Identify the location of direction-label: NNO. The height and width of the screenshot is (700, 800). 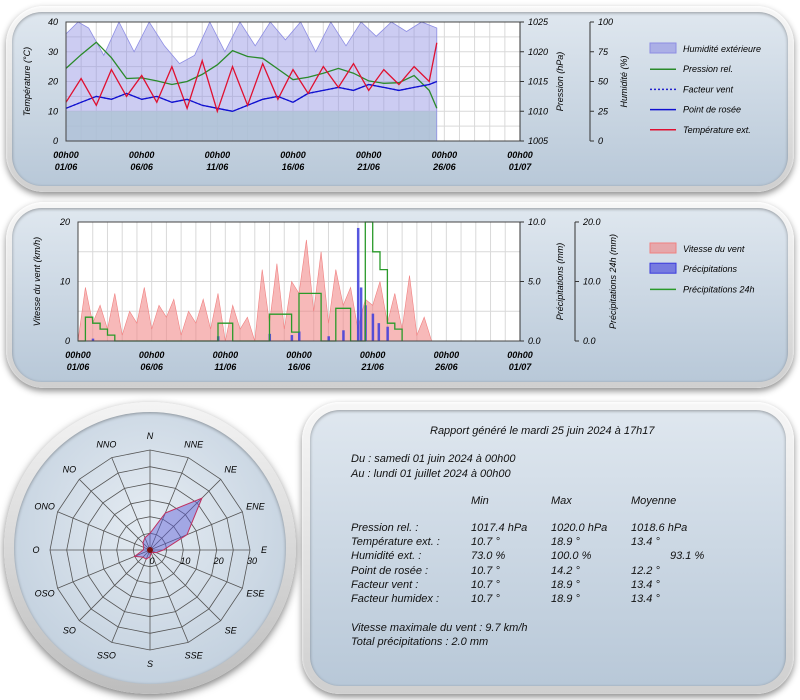
(106, 445).